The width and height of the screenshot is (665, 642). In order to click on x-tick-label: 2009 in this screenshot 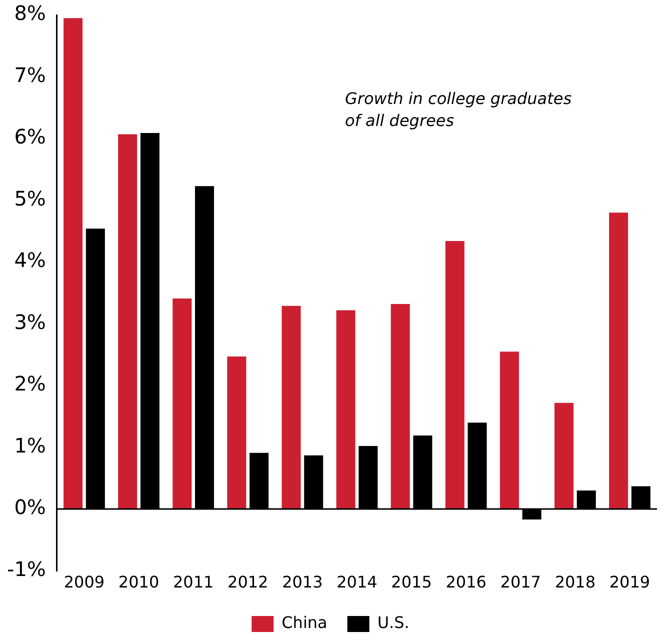, I will do `click(84, 582)`.